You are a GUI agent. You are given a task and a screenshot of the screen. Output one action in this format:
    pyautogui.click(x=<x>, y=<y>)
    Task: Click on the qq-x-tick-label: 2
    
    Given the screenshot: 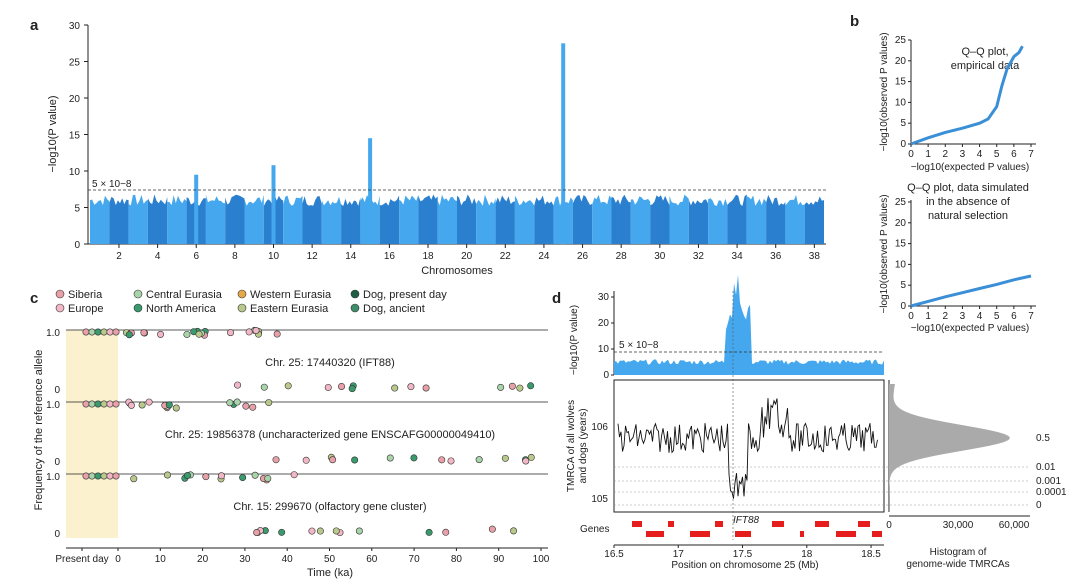 What is the action you would take?
    pyautogui.click(x=946, y=316)
    